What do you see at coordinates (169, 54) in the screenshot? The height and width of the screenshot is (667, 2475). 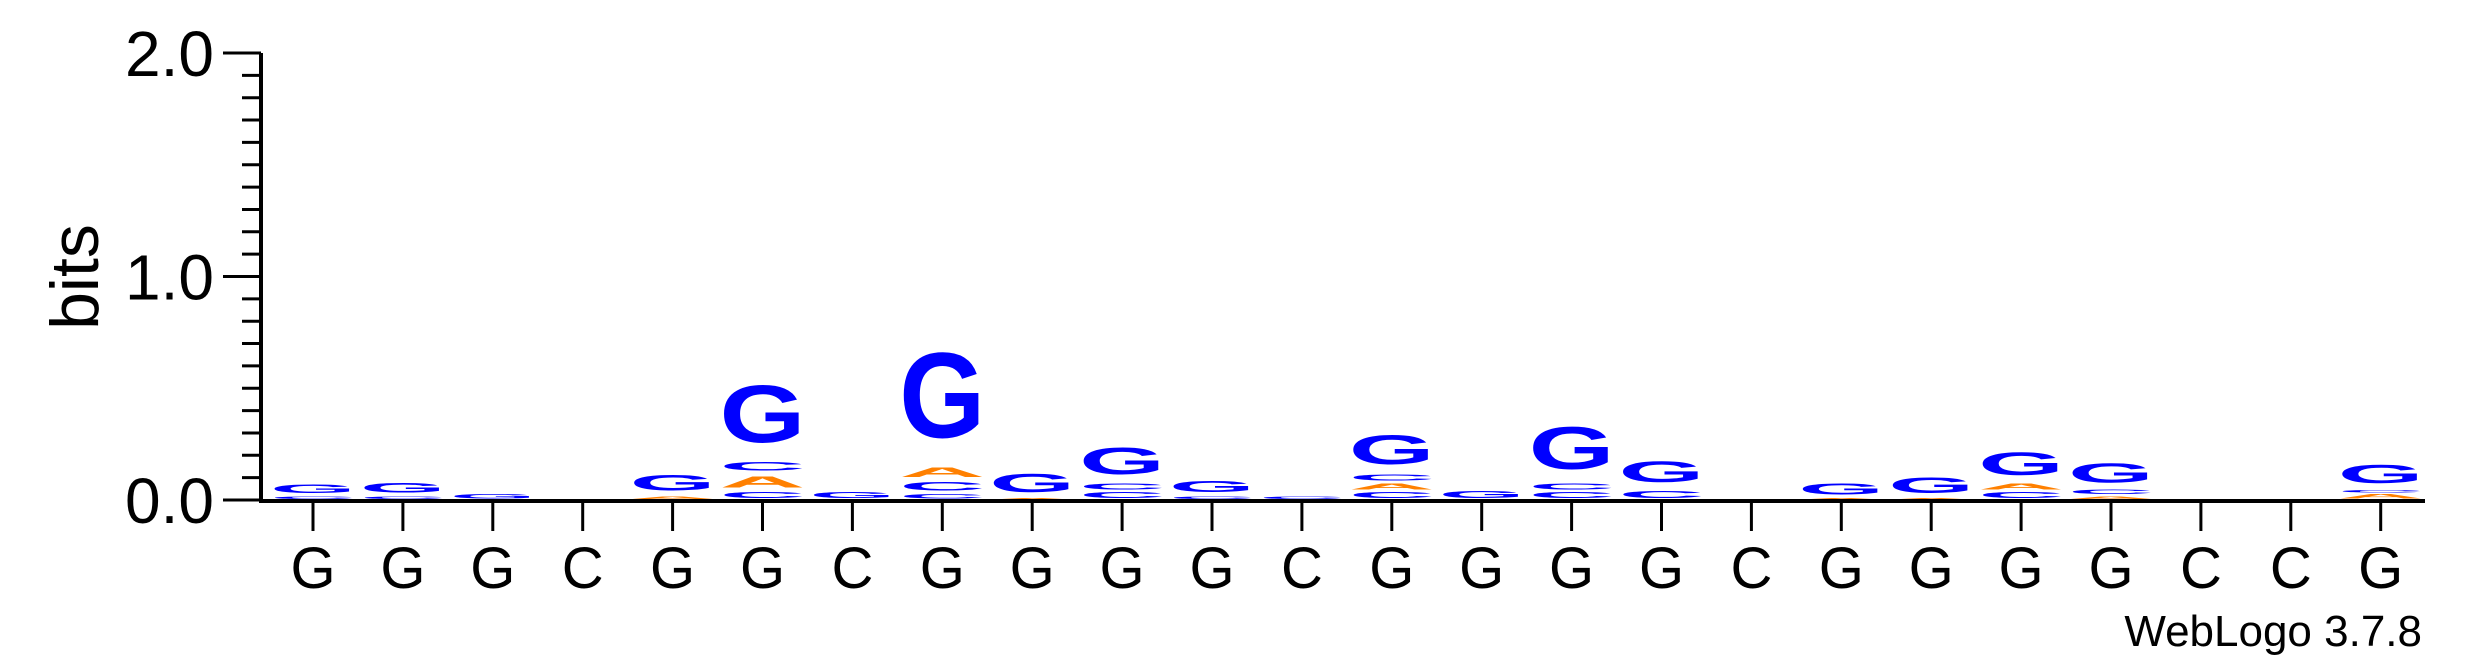 I see `y-tick-label: 2.0` at bounding box center [169, 54].